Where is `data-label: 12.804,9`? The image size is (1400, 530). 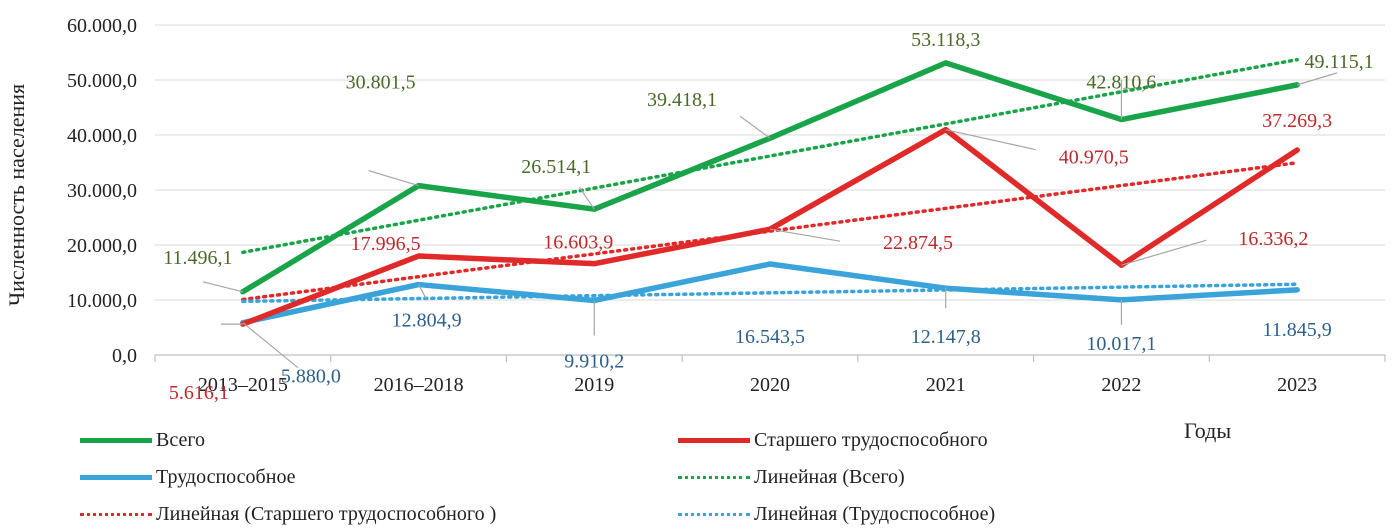
data-label: 12.804,9 is located at coordinates (427, 321).